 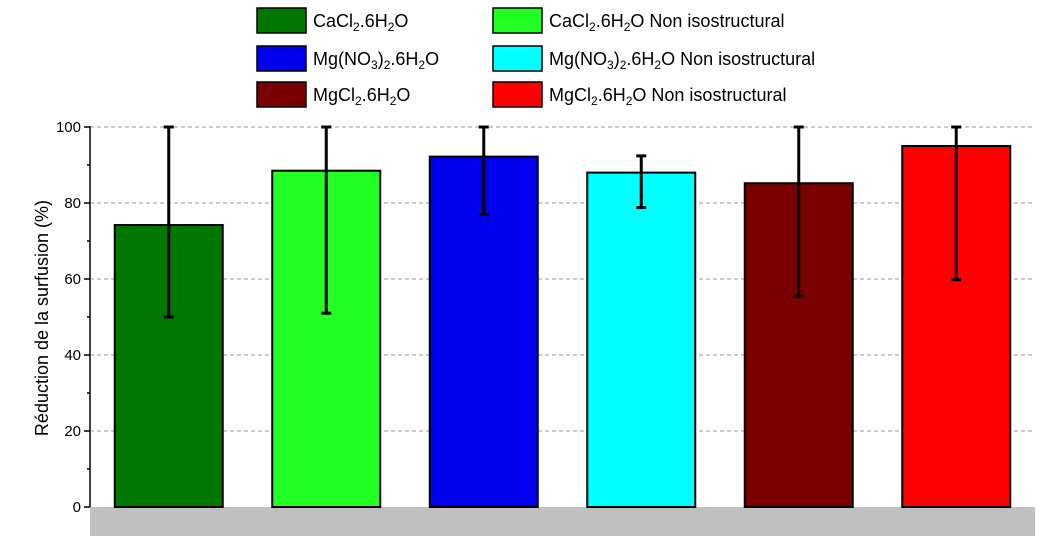 I want to click on legend-label: Mg(NO3)2.6H2O, so click(x=376, y=60).